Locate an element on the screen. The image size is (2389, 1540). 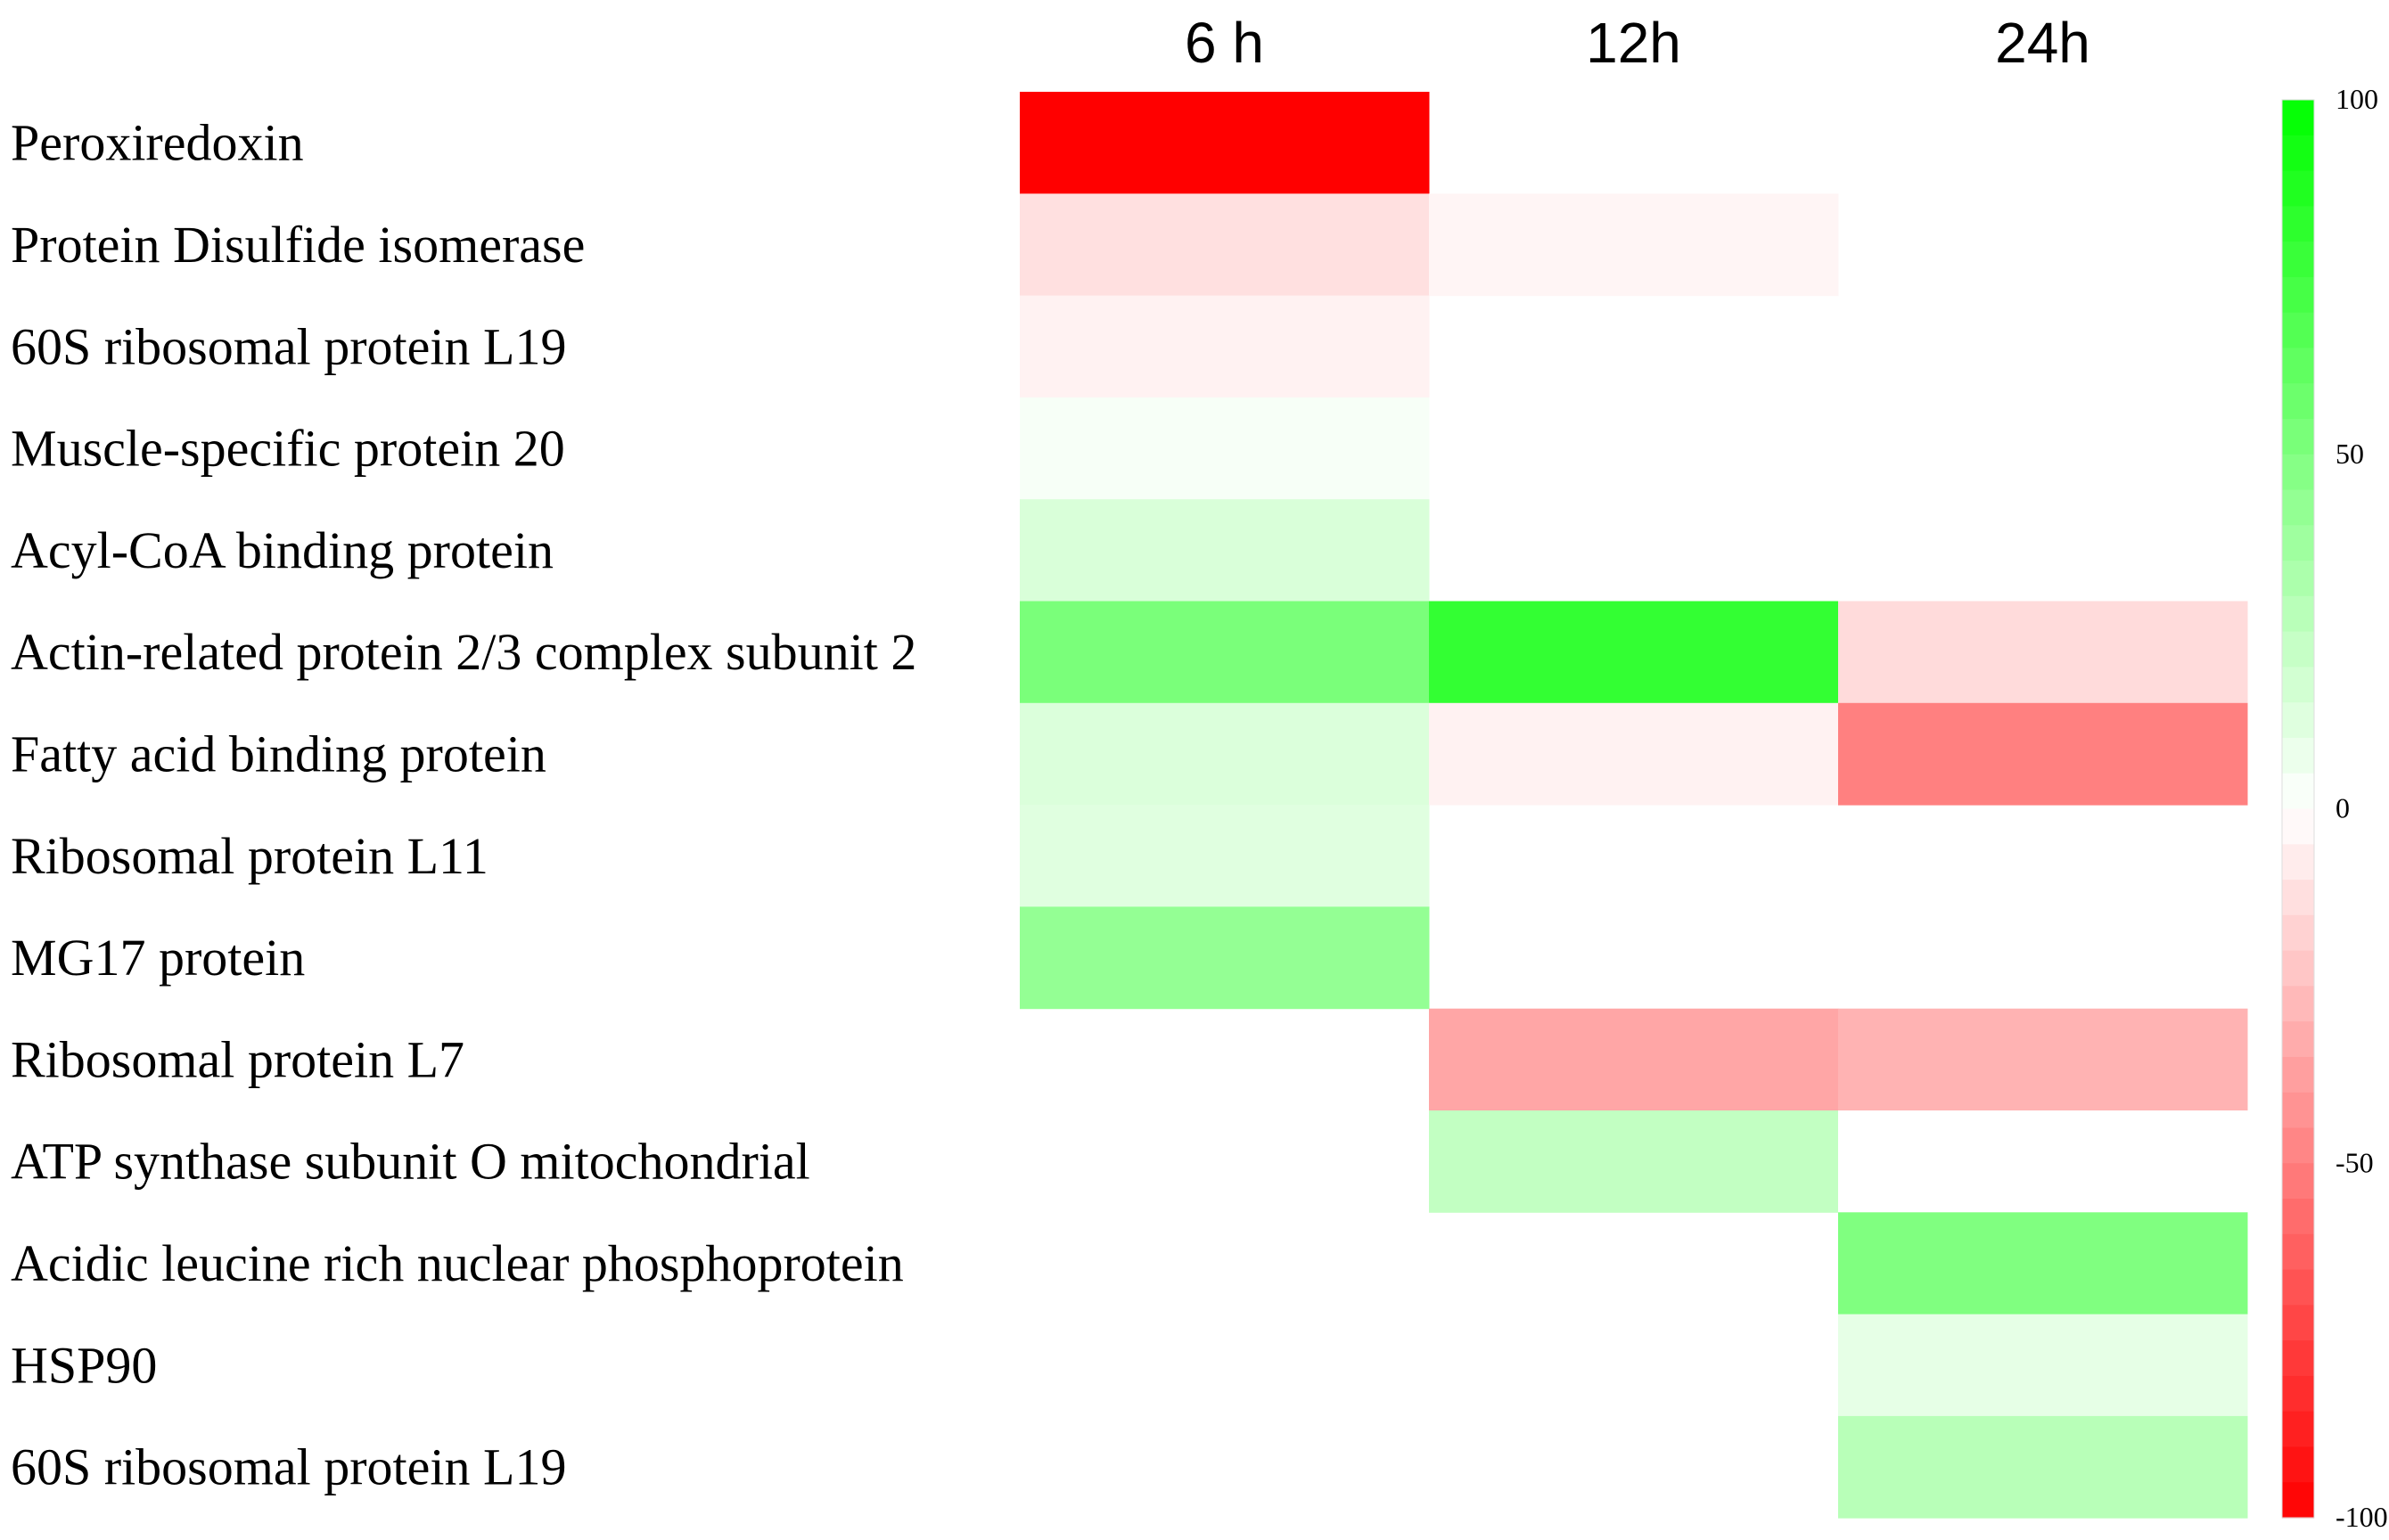
row-label-6: Fatty acid binding protein is located at coordinates (279, 753).